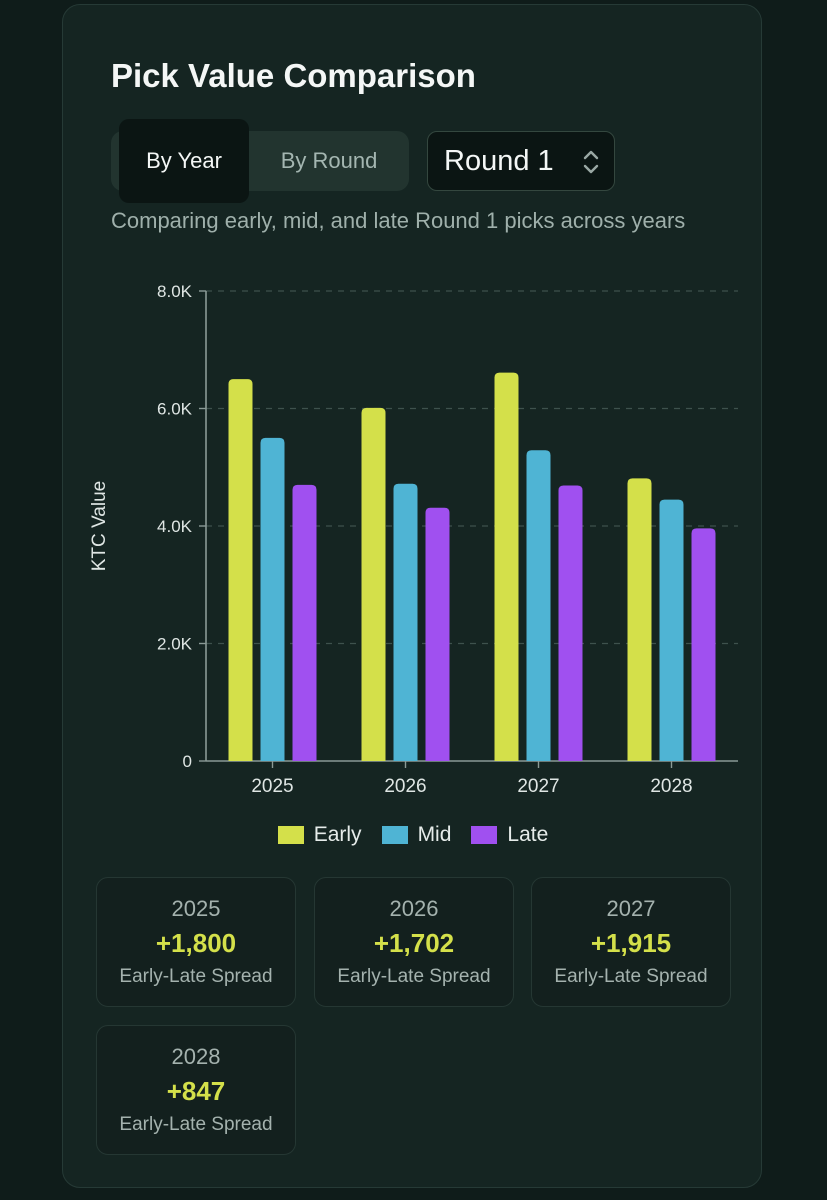 This screenshot has height=1200, width=827. Describe the element at coordinates (290, 835) in the screenshot. I see `legend-swatch-early` at that location.